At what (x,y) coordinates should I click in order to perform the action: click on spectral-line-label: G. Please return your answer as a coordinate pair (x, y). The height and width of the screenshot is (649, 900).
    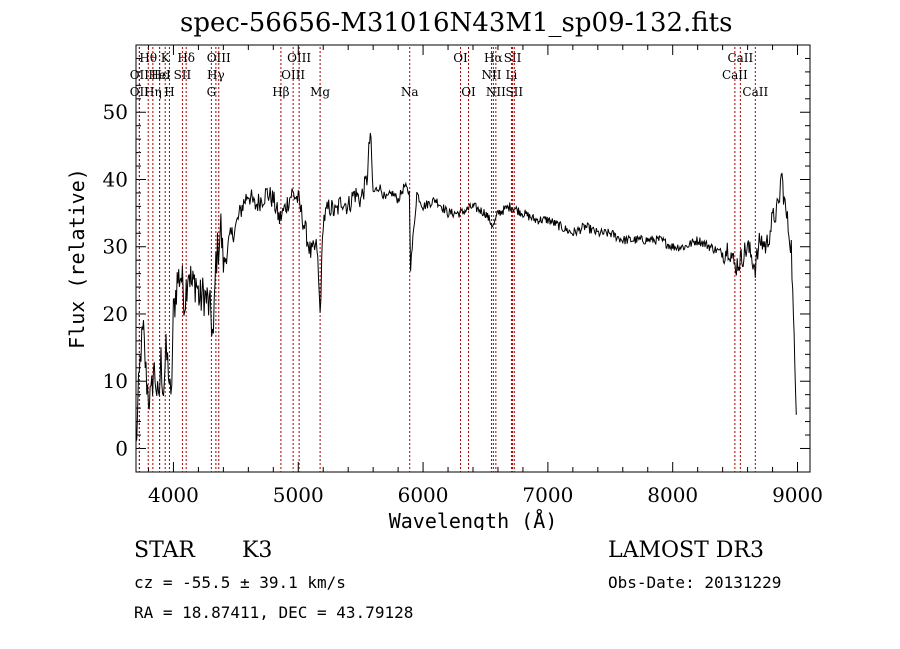
    Looking at the image, I should click on (212, 92).